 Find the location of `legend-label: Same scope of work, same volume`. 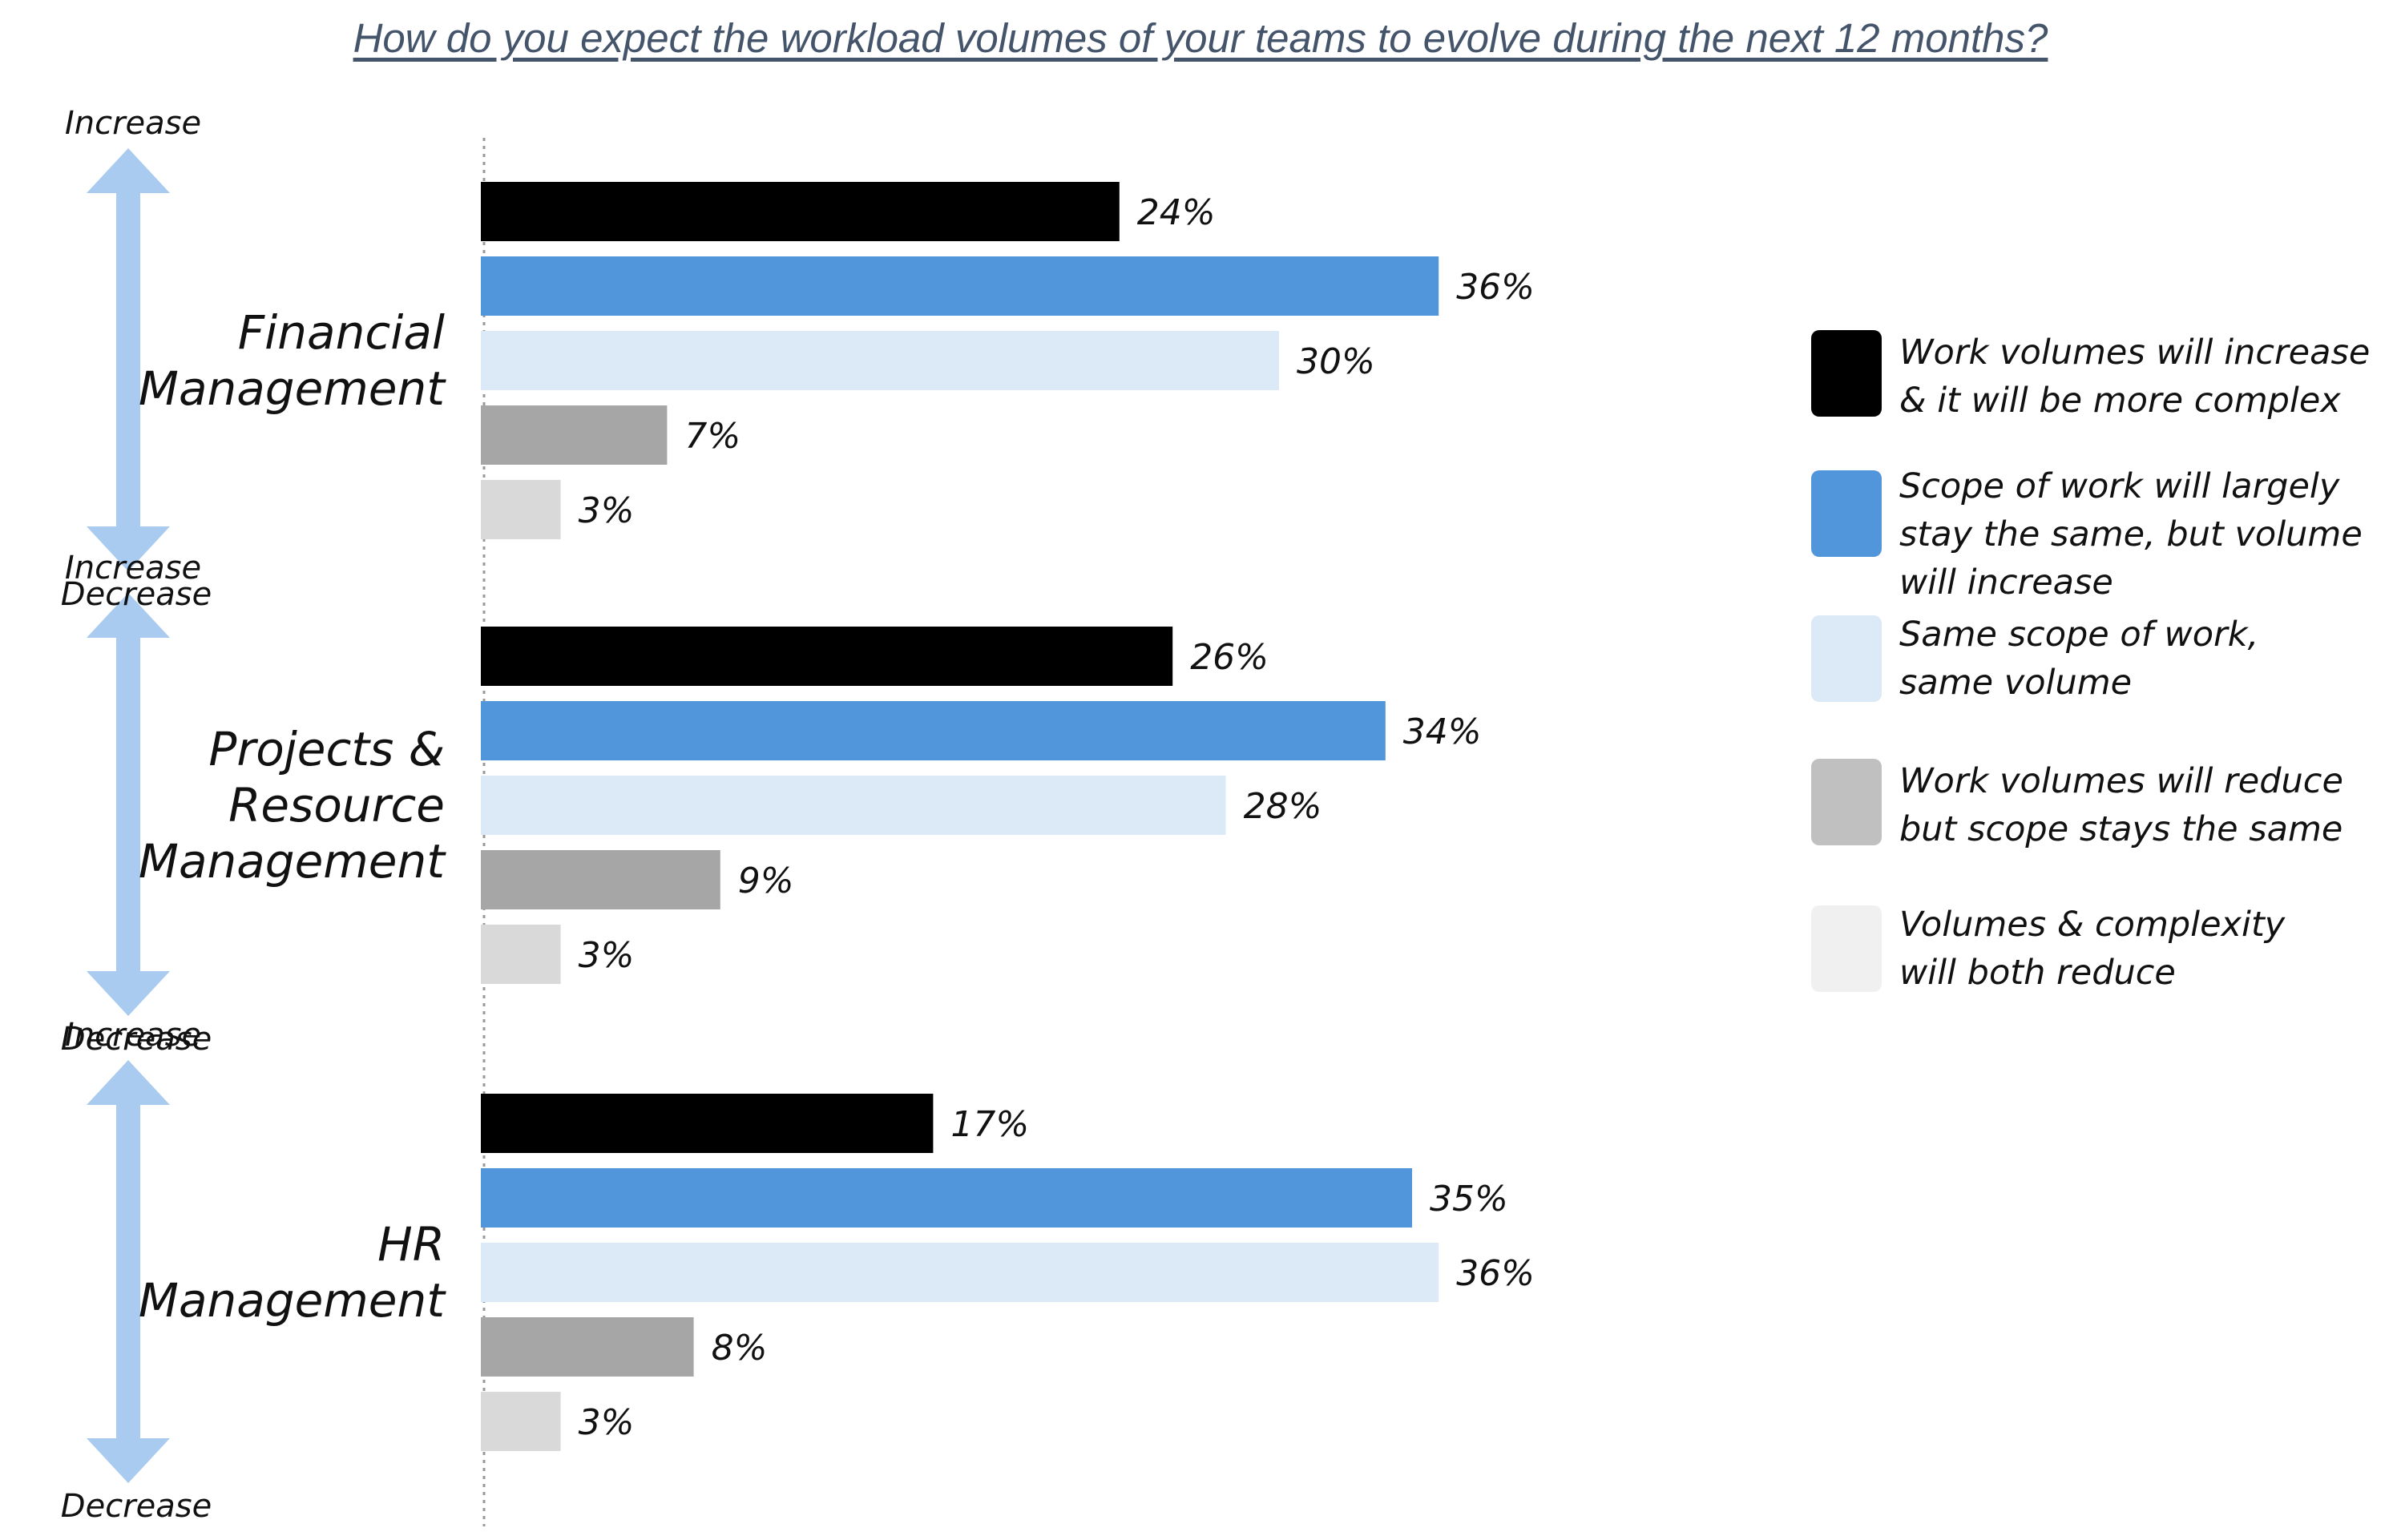

legend-label: Same scope of work, same volume is located at coordinates (2079, 659).